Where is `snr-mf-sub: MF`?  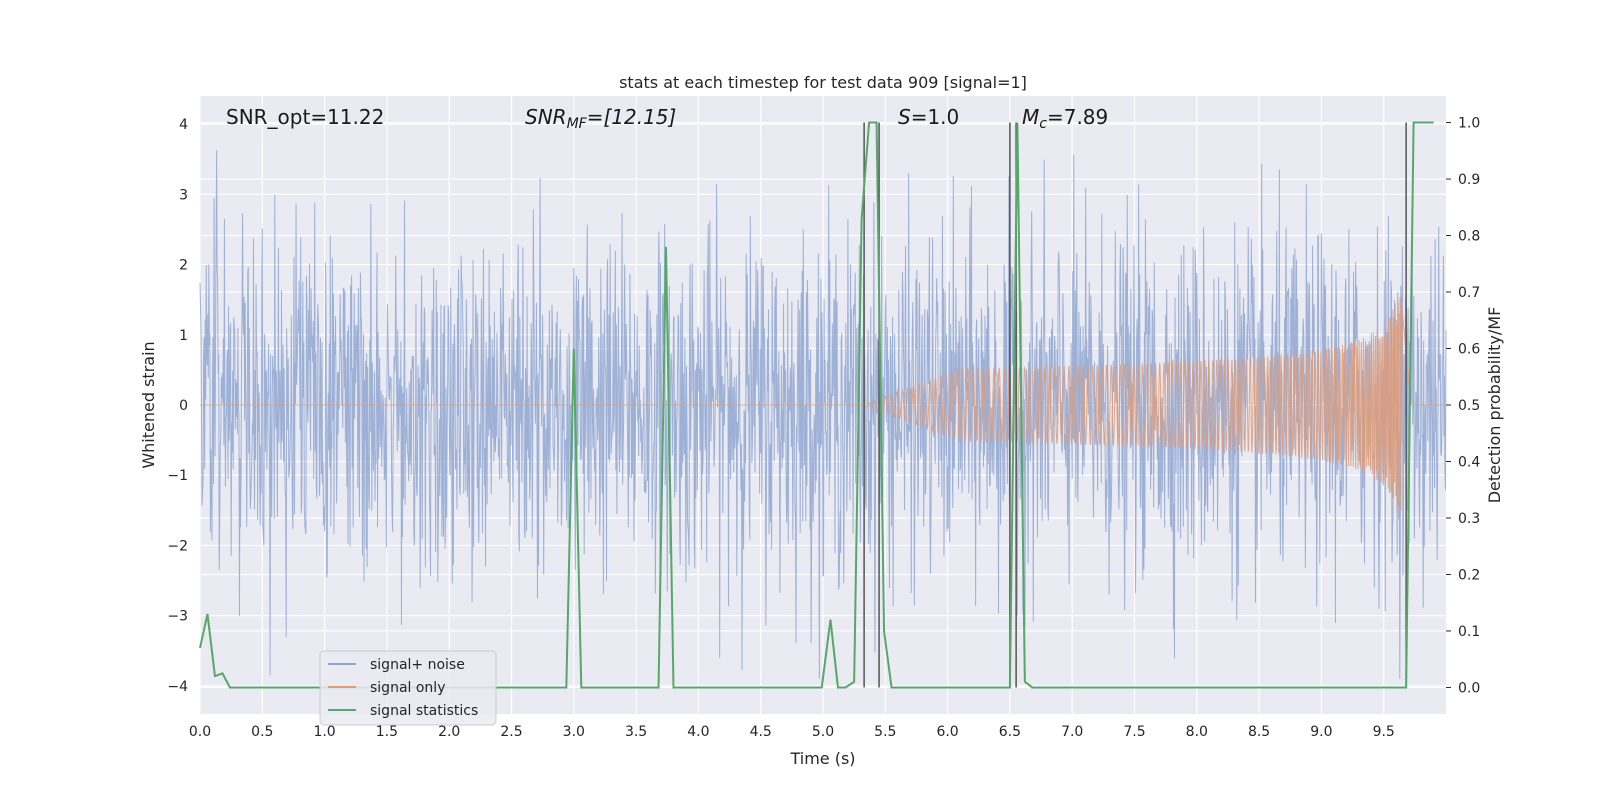 snr-mf-sub: MF is located at coordinates (577, 124).